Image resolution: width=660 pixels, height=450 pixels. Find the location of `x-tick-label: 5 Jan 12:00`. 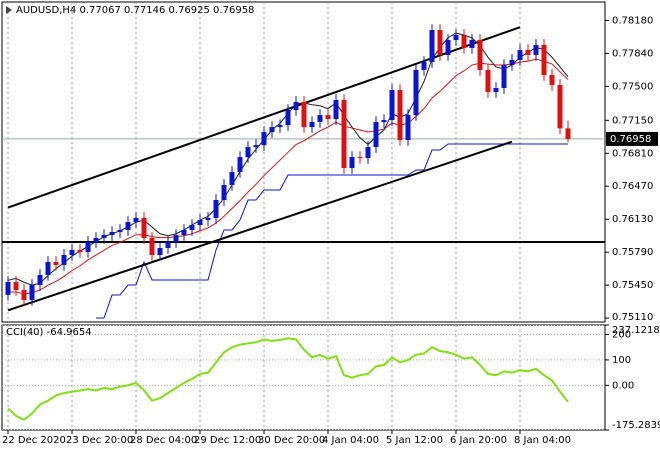

x-tick-label: 5 Jan 12:00 is located at coordinates (414, 440).